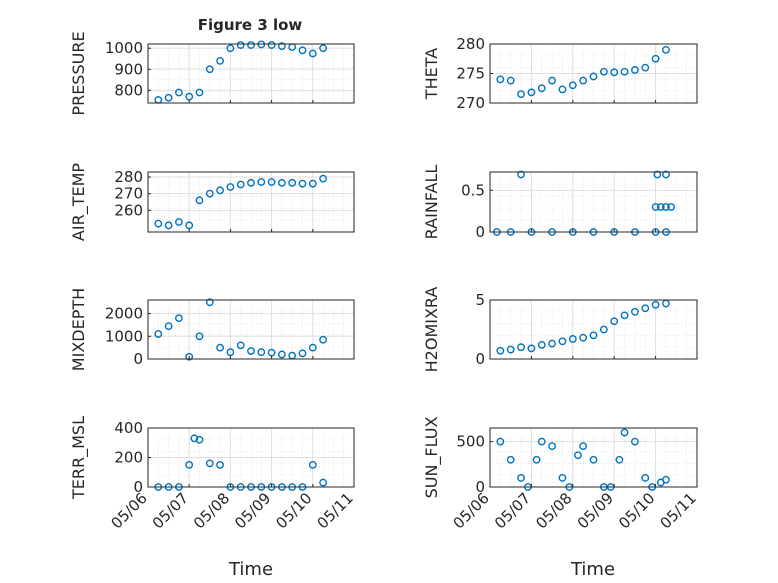 This screenshot has height=583, width=778. I want to click on y-tick-label: 275, so click(470, 74).